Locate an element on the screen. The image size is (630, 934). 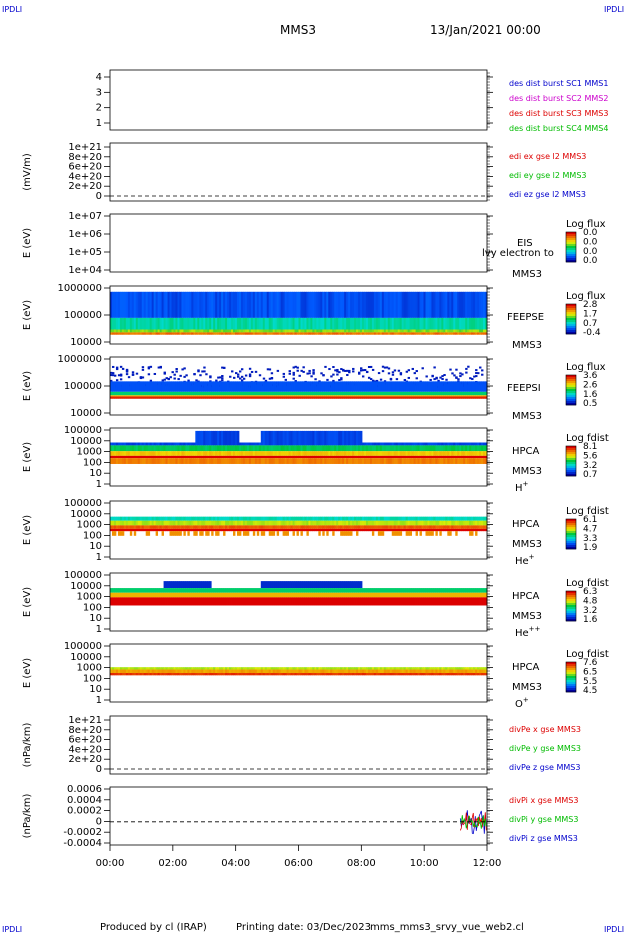
colorbar-tick-label: 6.3 is located at coordinates (590, 592).